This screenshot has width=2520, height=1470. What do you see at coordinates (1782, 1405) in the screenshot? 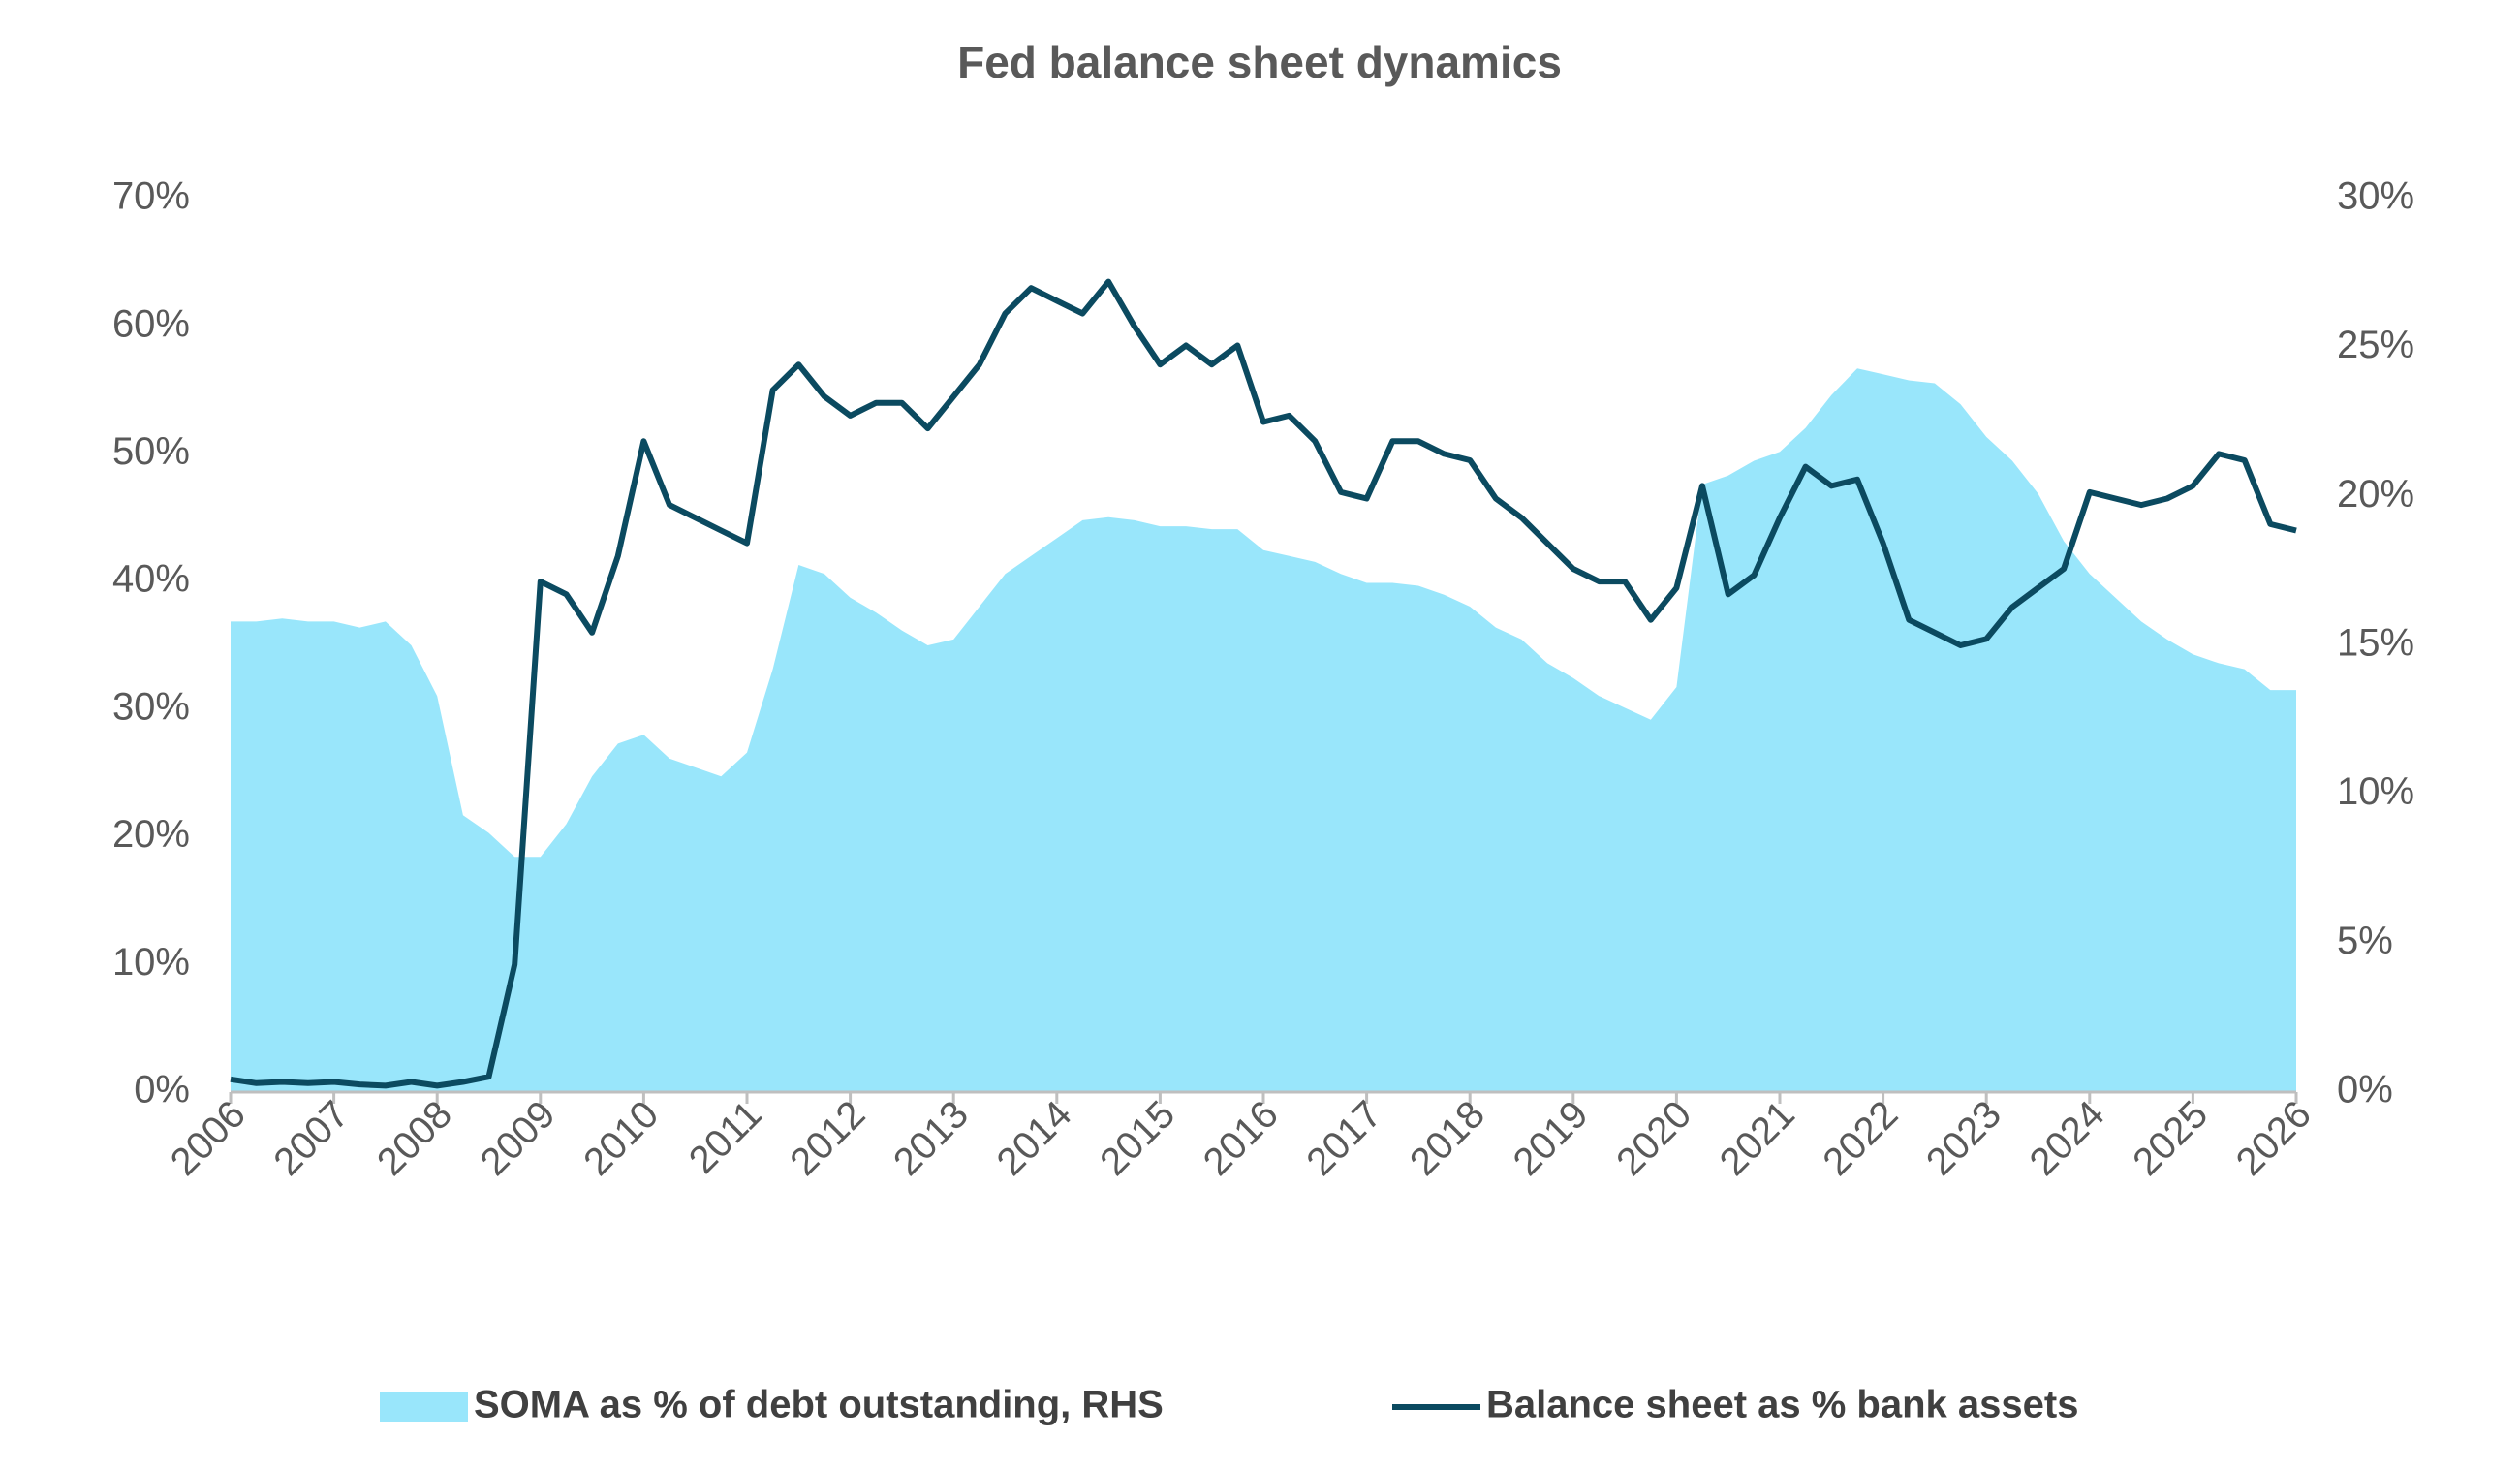
I see `legend-label: Balance sheet as % bank assets` at bounding box center [1782, 1405].